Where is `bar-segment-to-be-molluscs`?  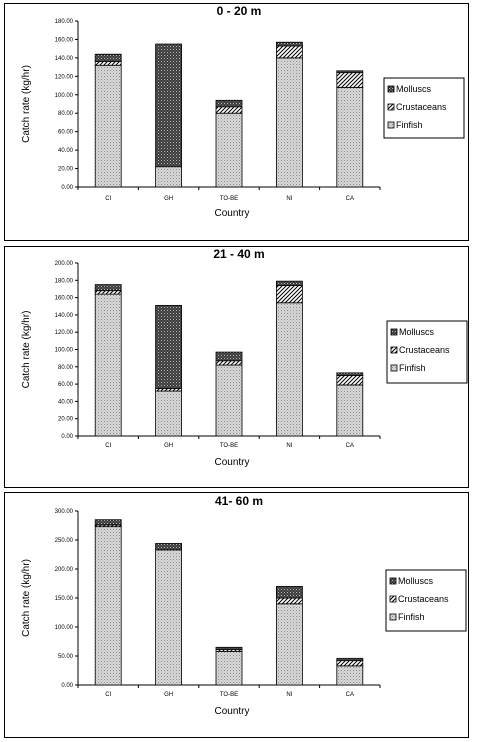
bar-segment-to-be-molluscs is located at coordinates (229, 103).